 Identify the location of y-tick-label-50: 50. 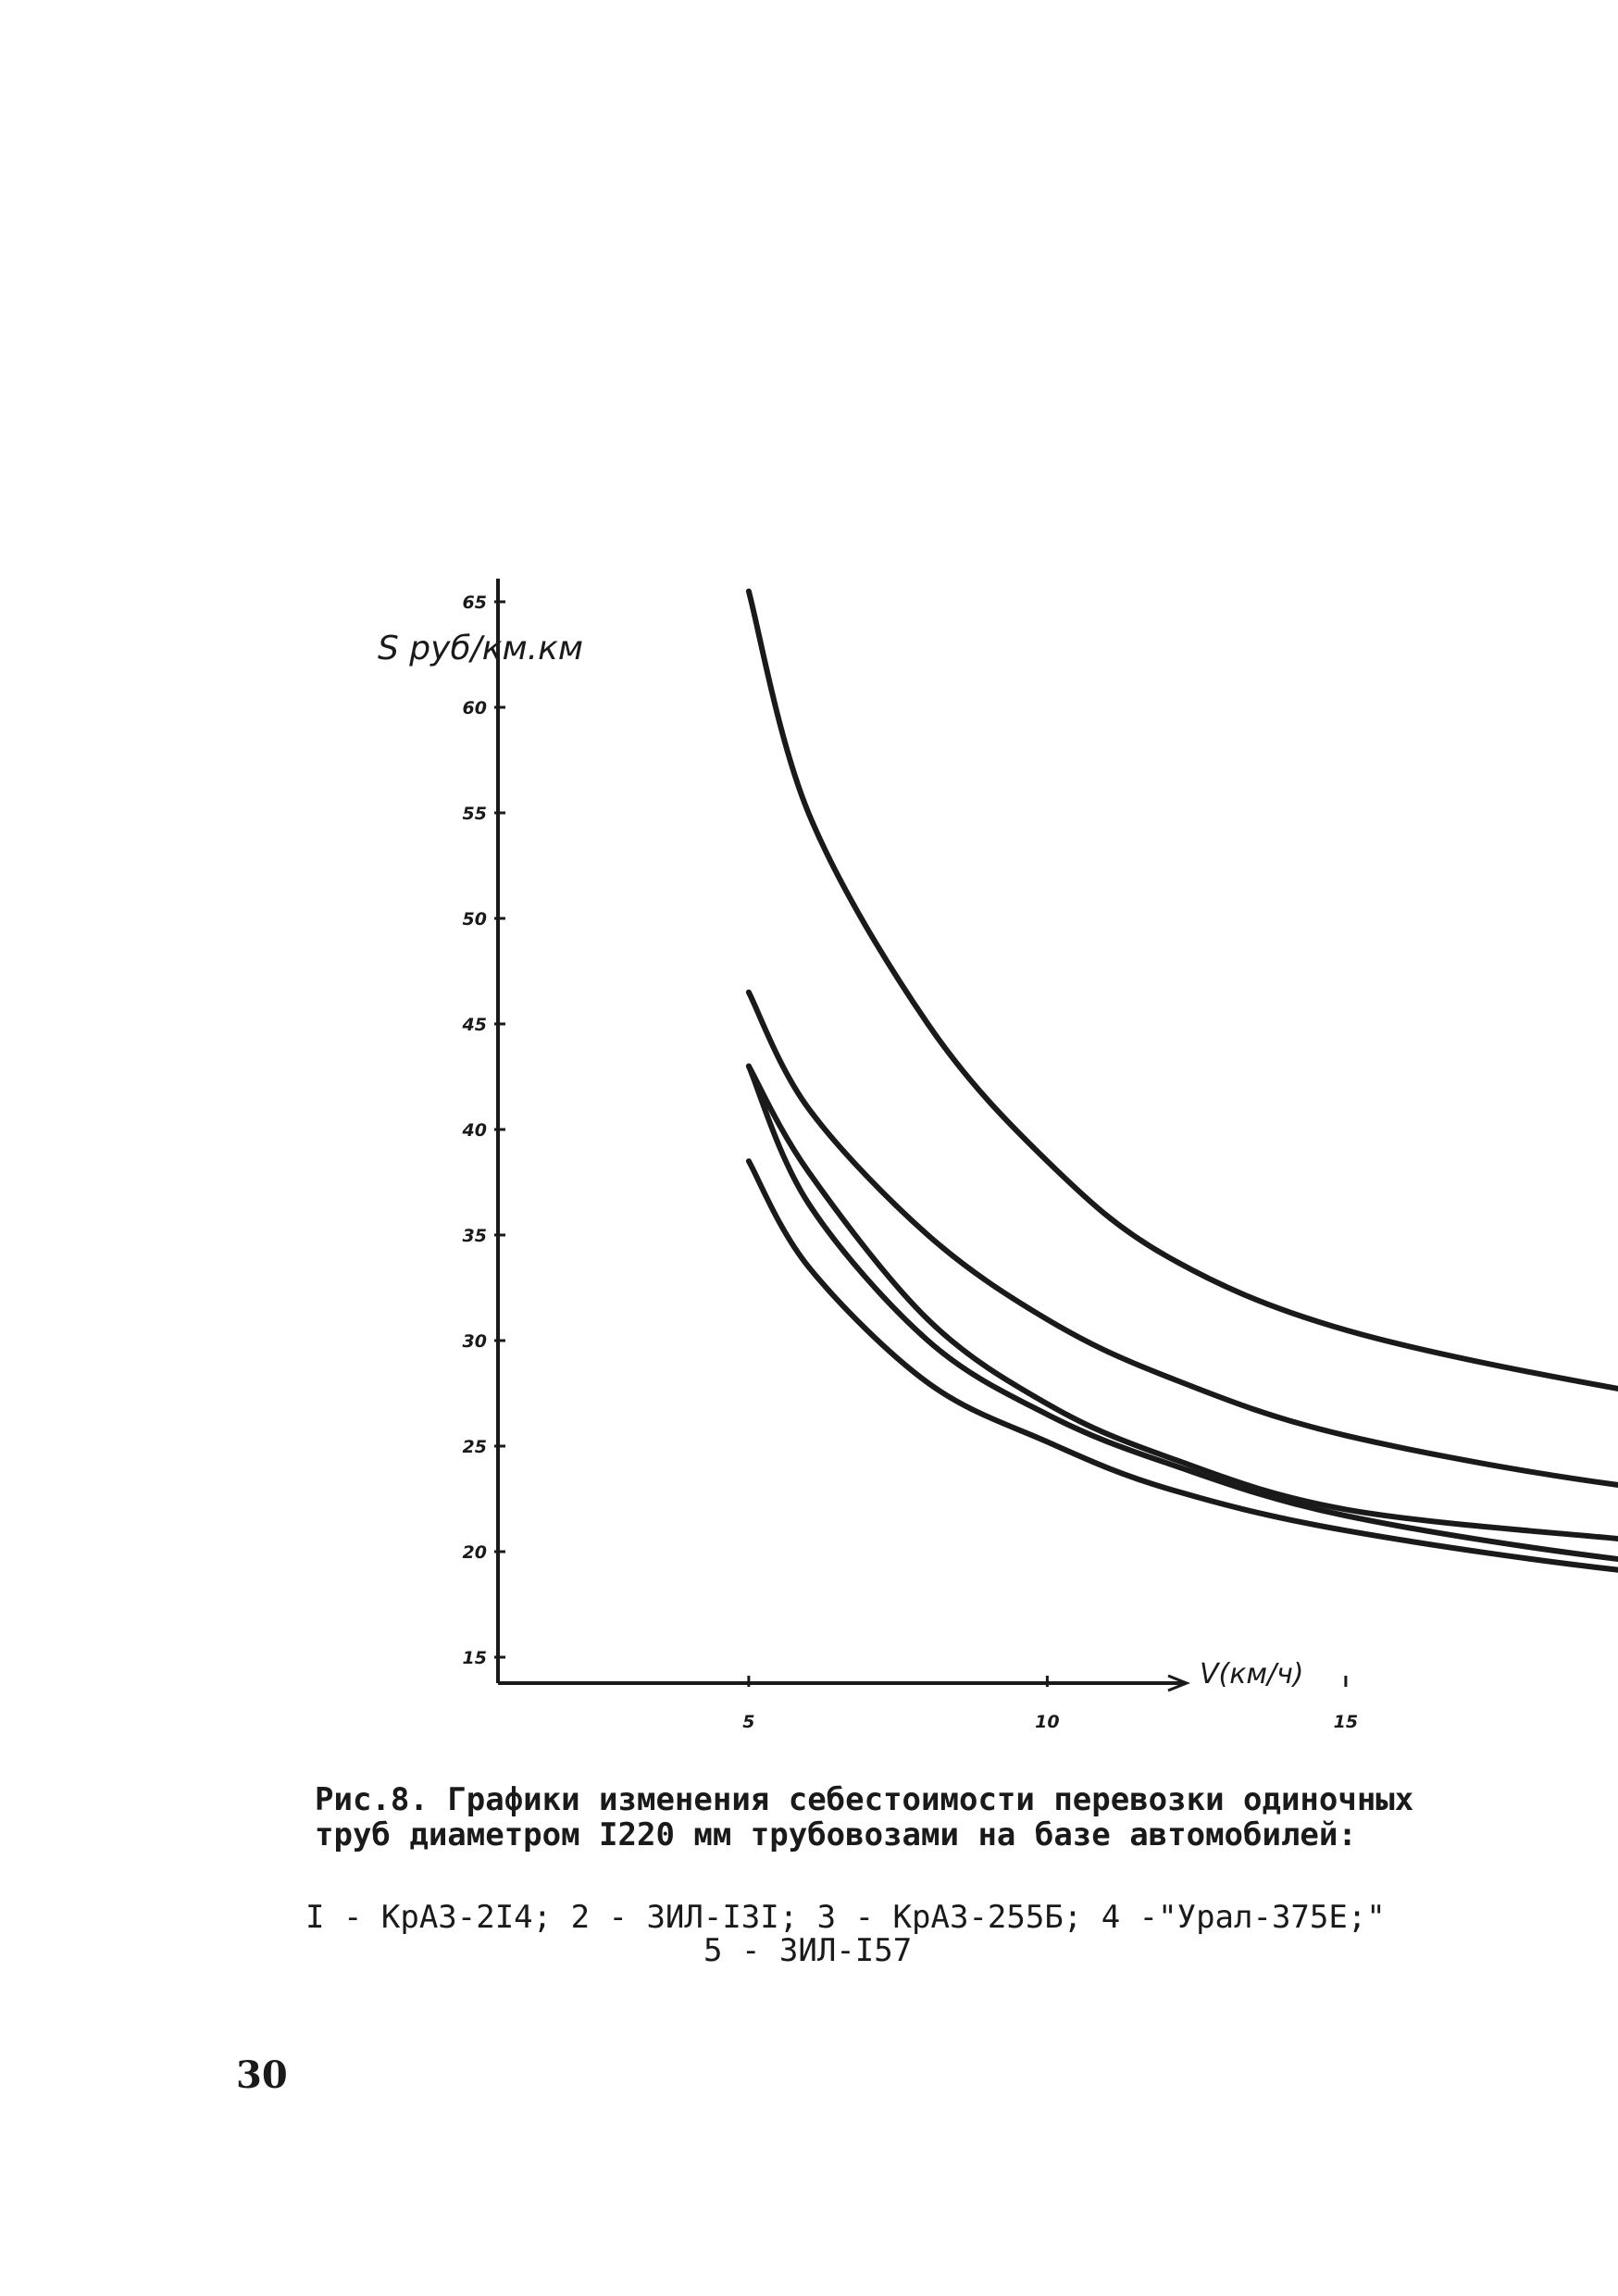
(475, 919).